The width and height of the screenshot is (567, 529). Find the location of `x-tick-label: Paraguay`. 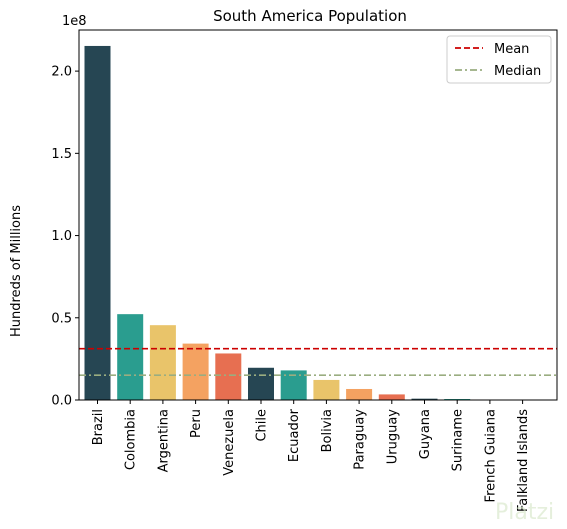

x-tick-label: Paraguay is located at coordinates (360, 439).